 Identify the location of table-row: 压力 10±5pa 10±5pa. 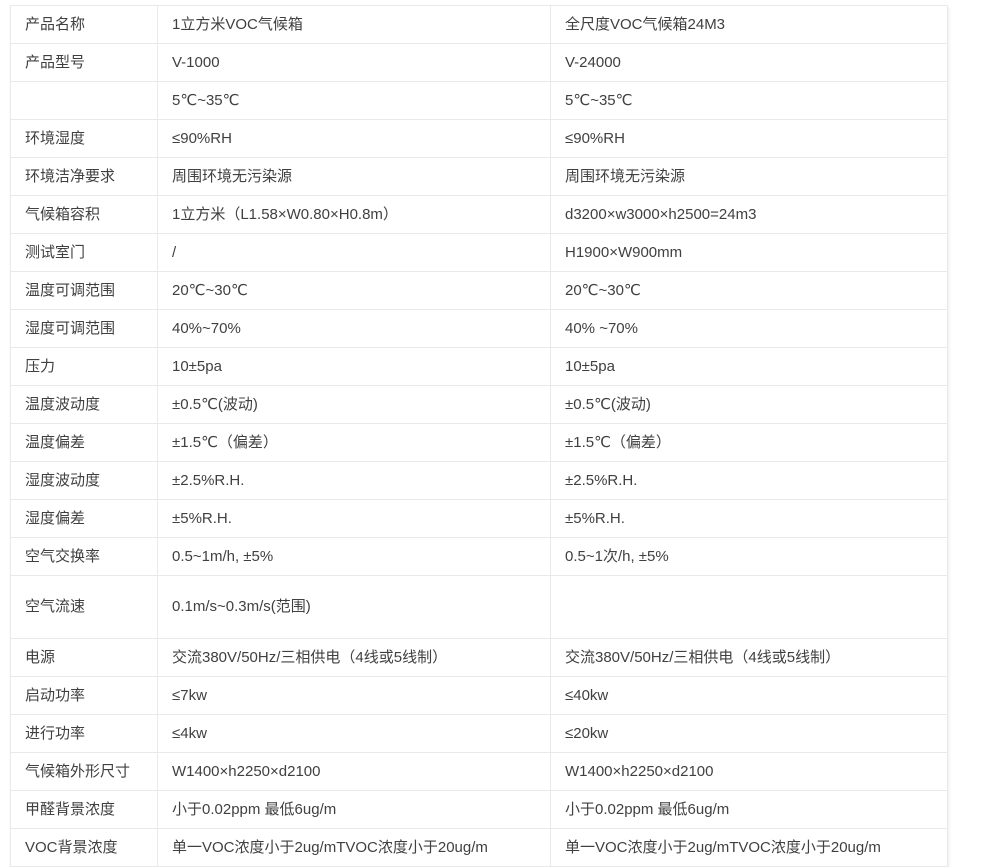
(479, 366).